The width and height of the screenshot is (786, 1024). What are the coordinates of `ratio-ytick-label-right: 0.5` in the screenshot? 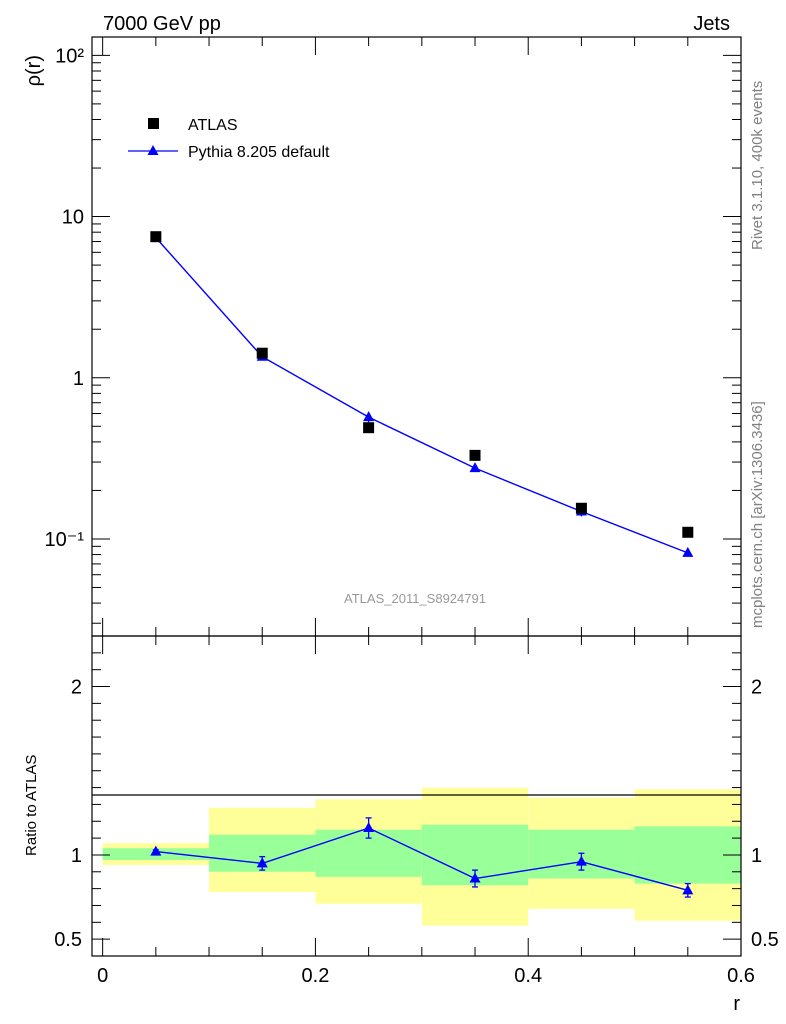 It's located at (765, 940).